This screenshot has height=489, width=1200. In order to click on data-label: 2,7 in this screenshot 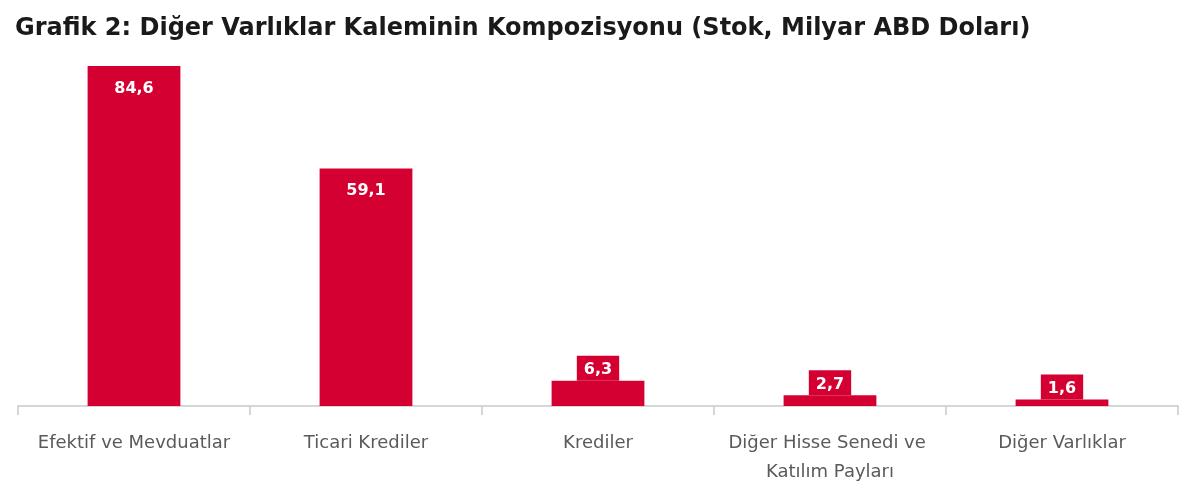, I will do `click(830, 383)`.